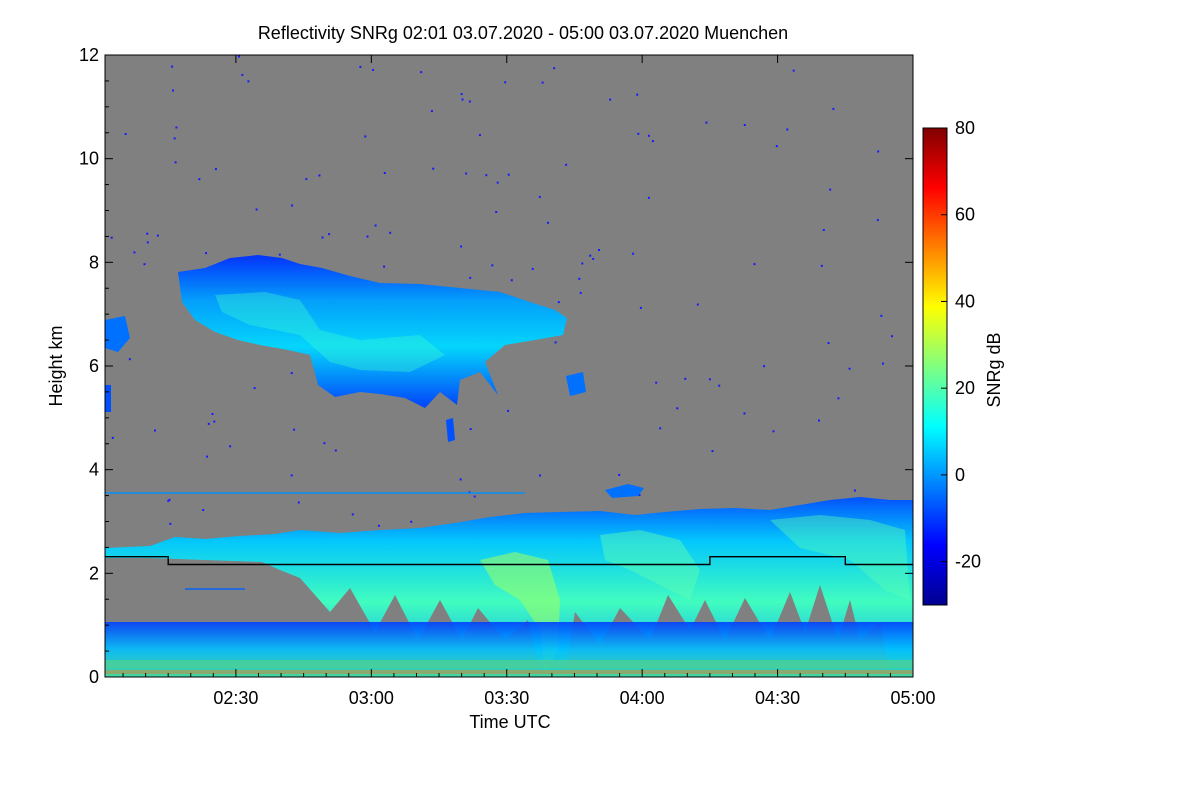 The width and height of the screenshot is (1200, 800). What do you see at coordinates (965, 215) in the screenshot?
I see `colorbar-tick-label: 60` at bounding box center [965, 215].